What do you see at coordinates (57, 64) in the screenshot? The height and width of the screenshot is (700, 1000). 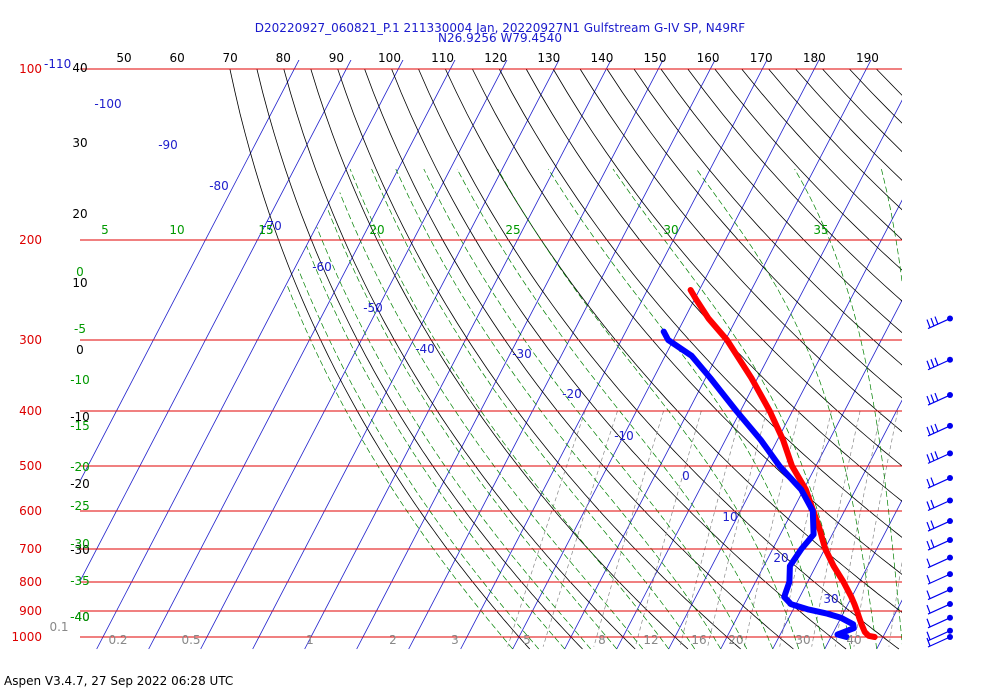 I see `corner-label: -110` at bounding box center [57, 64].